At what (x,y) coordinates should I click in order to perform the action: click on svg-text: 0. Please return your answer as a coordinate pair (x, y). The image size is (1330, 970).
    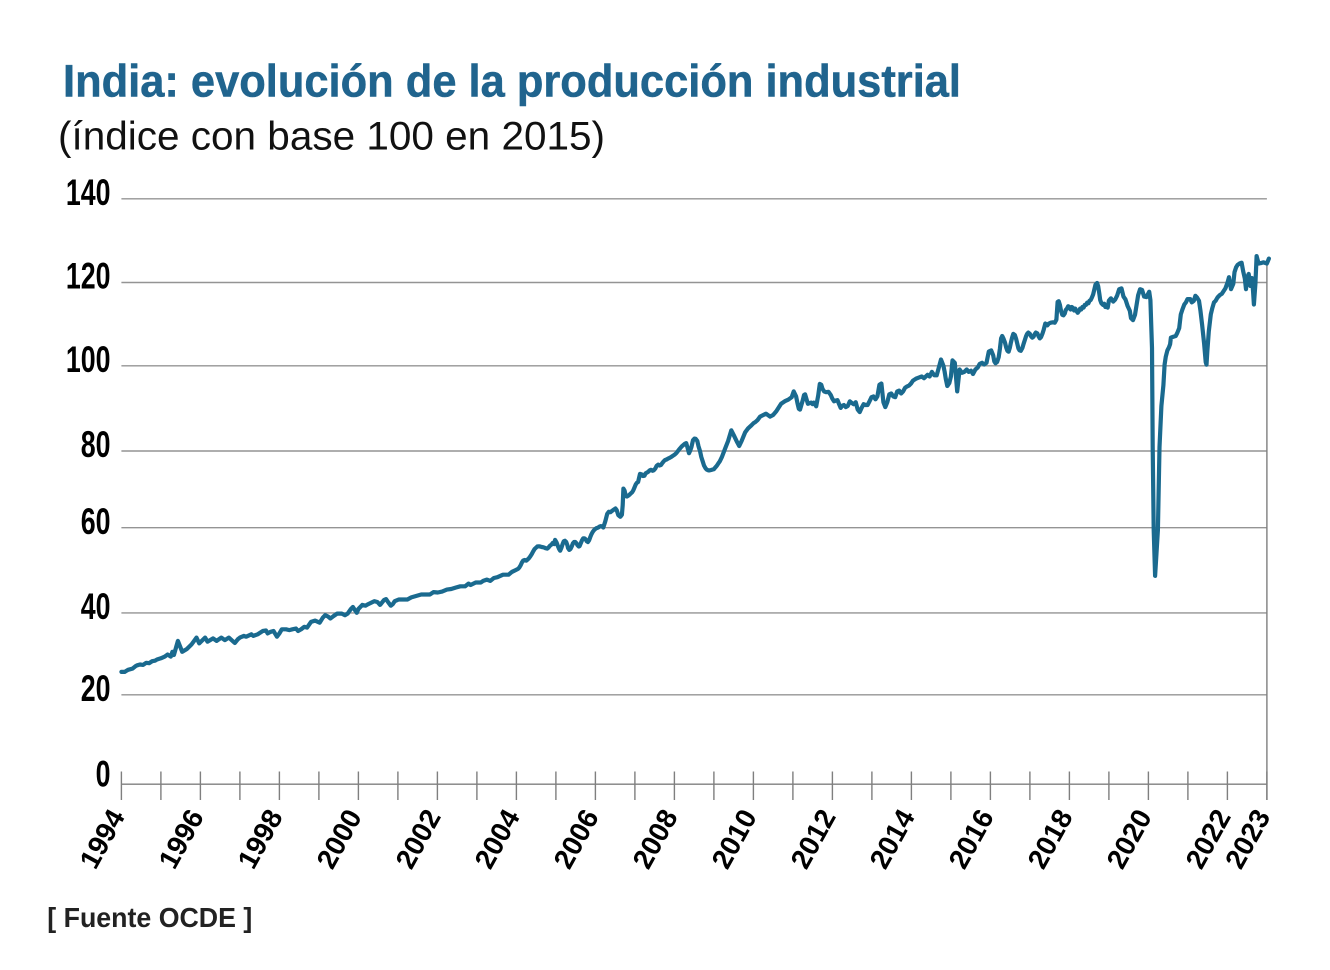
    Looking at the image, I should click on (103, 773).